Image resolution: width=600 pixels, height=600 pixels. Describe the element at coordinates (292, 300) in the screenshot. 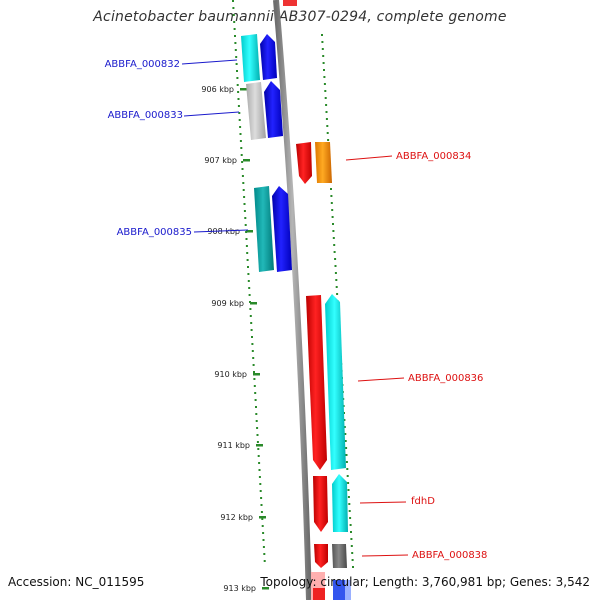

I see `genome-backbone` at that location.